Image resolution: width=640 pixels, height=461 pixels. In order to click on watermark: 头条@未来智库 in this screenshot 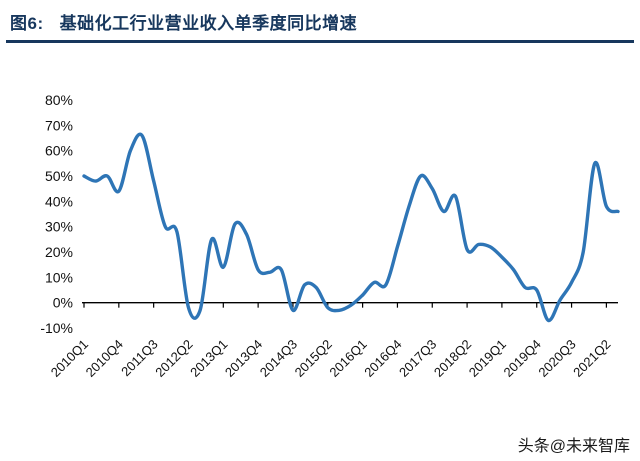, I will do `click(574, 444)`.